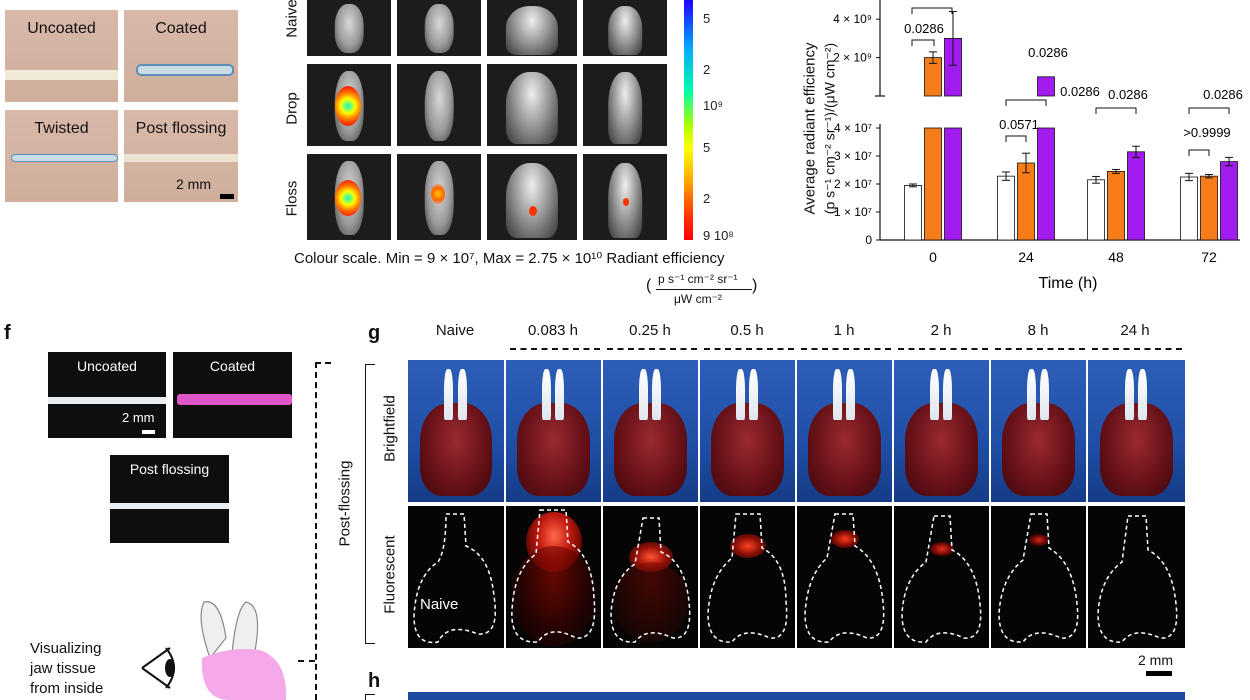 Image resolution: width=1250 pixels, height=700 pixels. What do you see at coordinates (650, 431) in the screenshot?
I see `brightfield-025h` at bounding box center [650, 431].